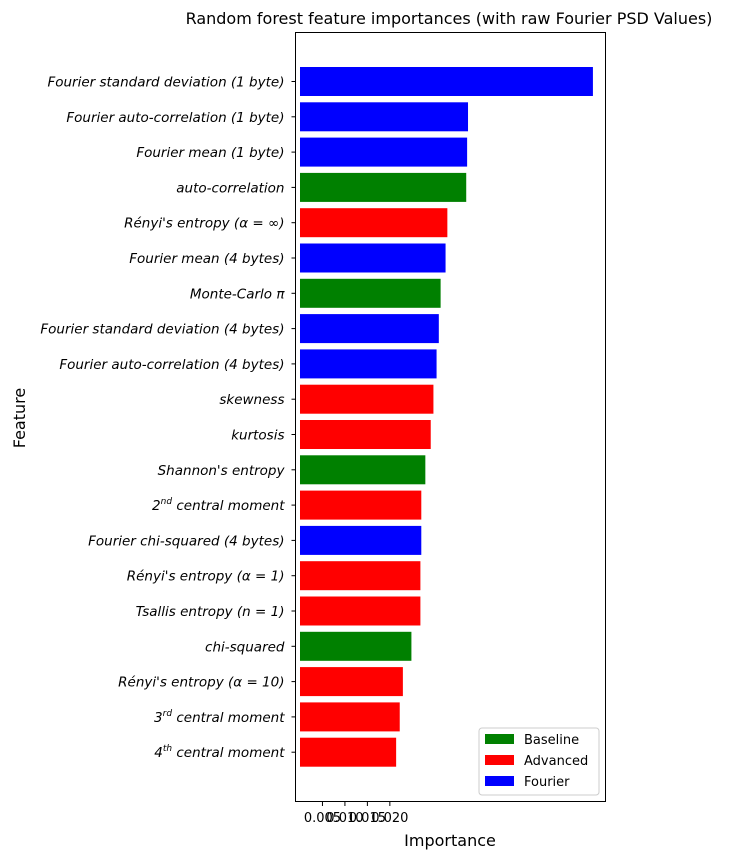 The width and height of the screenshot is (733, 859). What do you see at coordinates (206, 577) in the screenshot?
I see `y-tick-label: Rényi's entropy (α = 1)` at bounding box center [206, 577].